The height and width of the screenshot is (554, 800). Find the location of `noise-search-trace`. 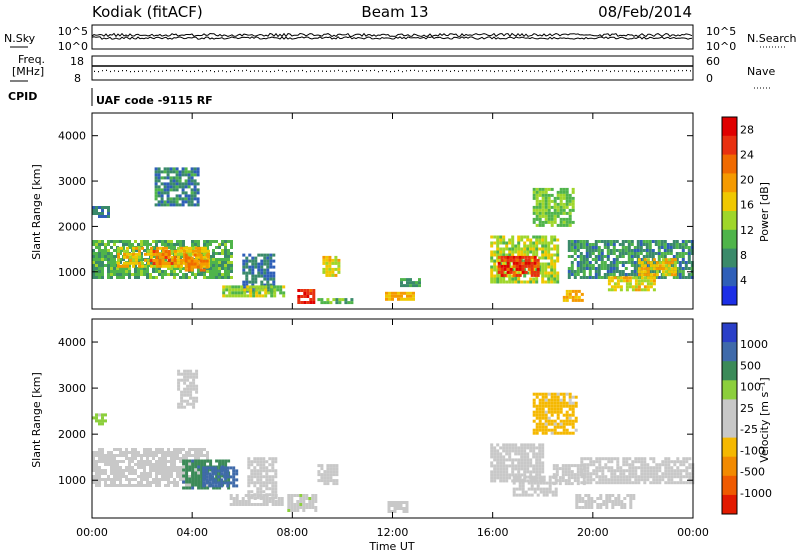

noise-search-trace is located at coordinates (392, 38).